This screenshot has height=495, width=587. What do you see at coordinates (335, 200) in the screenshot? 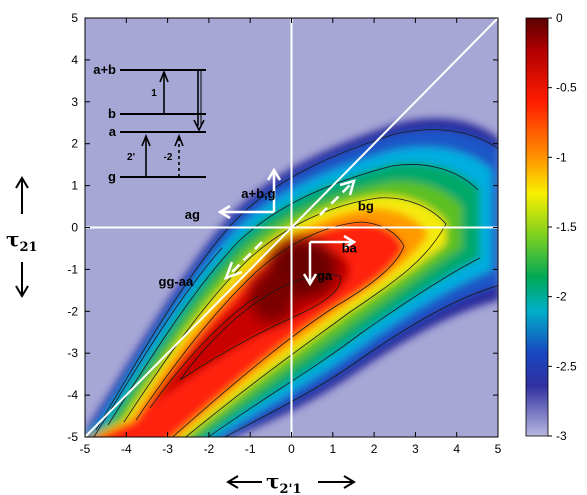
I see `arrow-bg` at bounding box center [335, 200].